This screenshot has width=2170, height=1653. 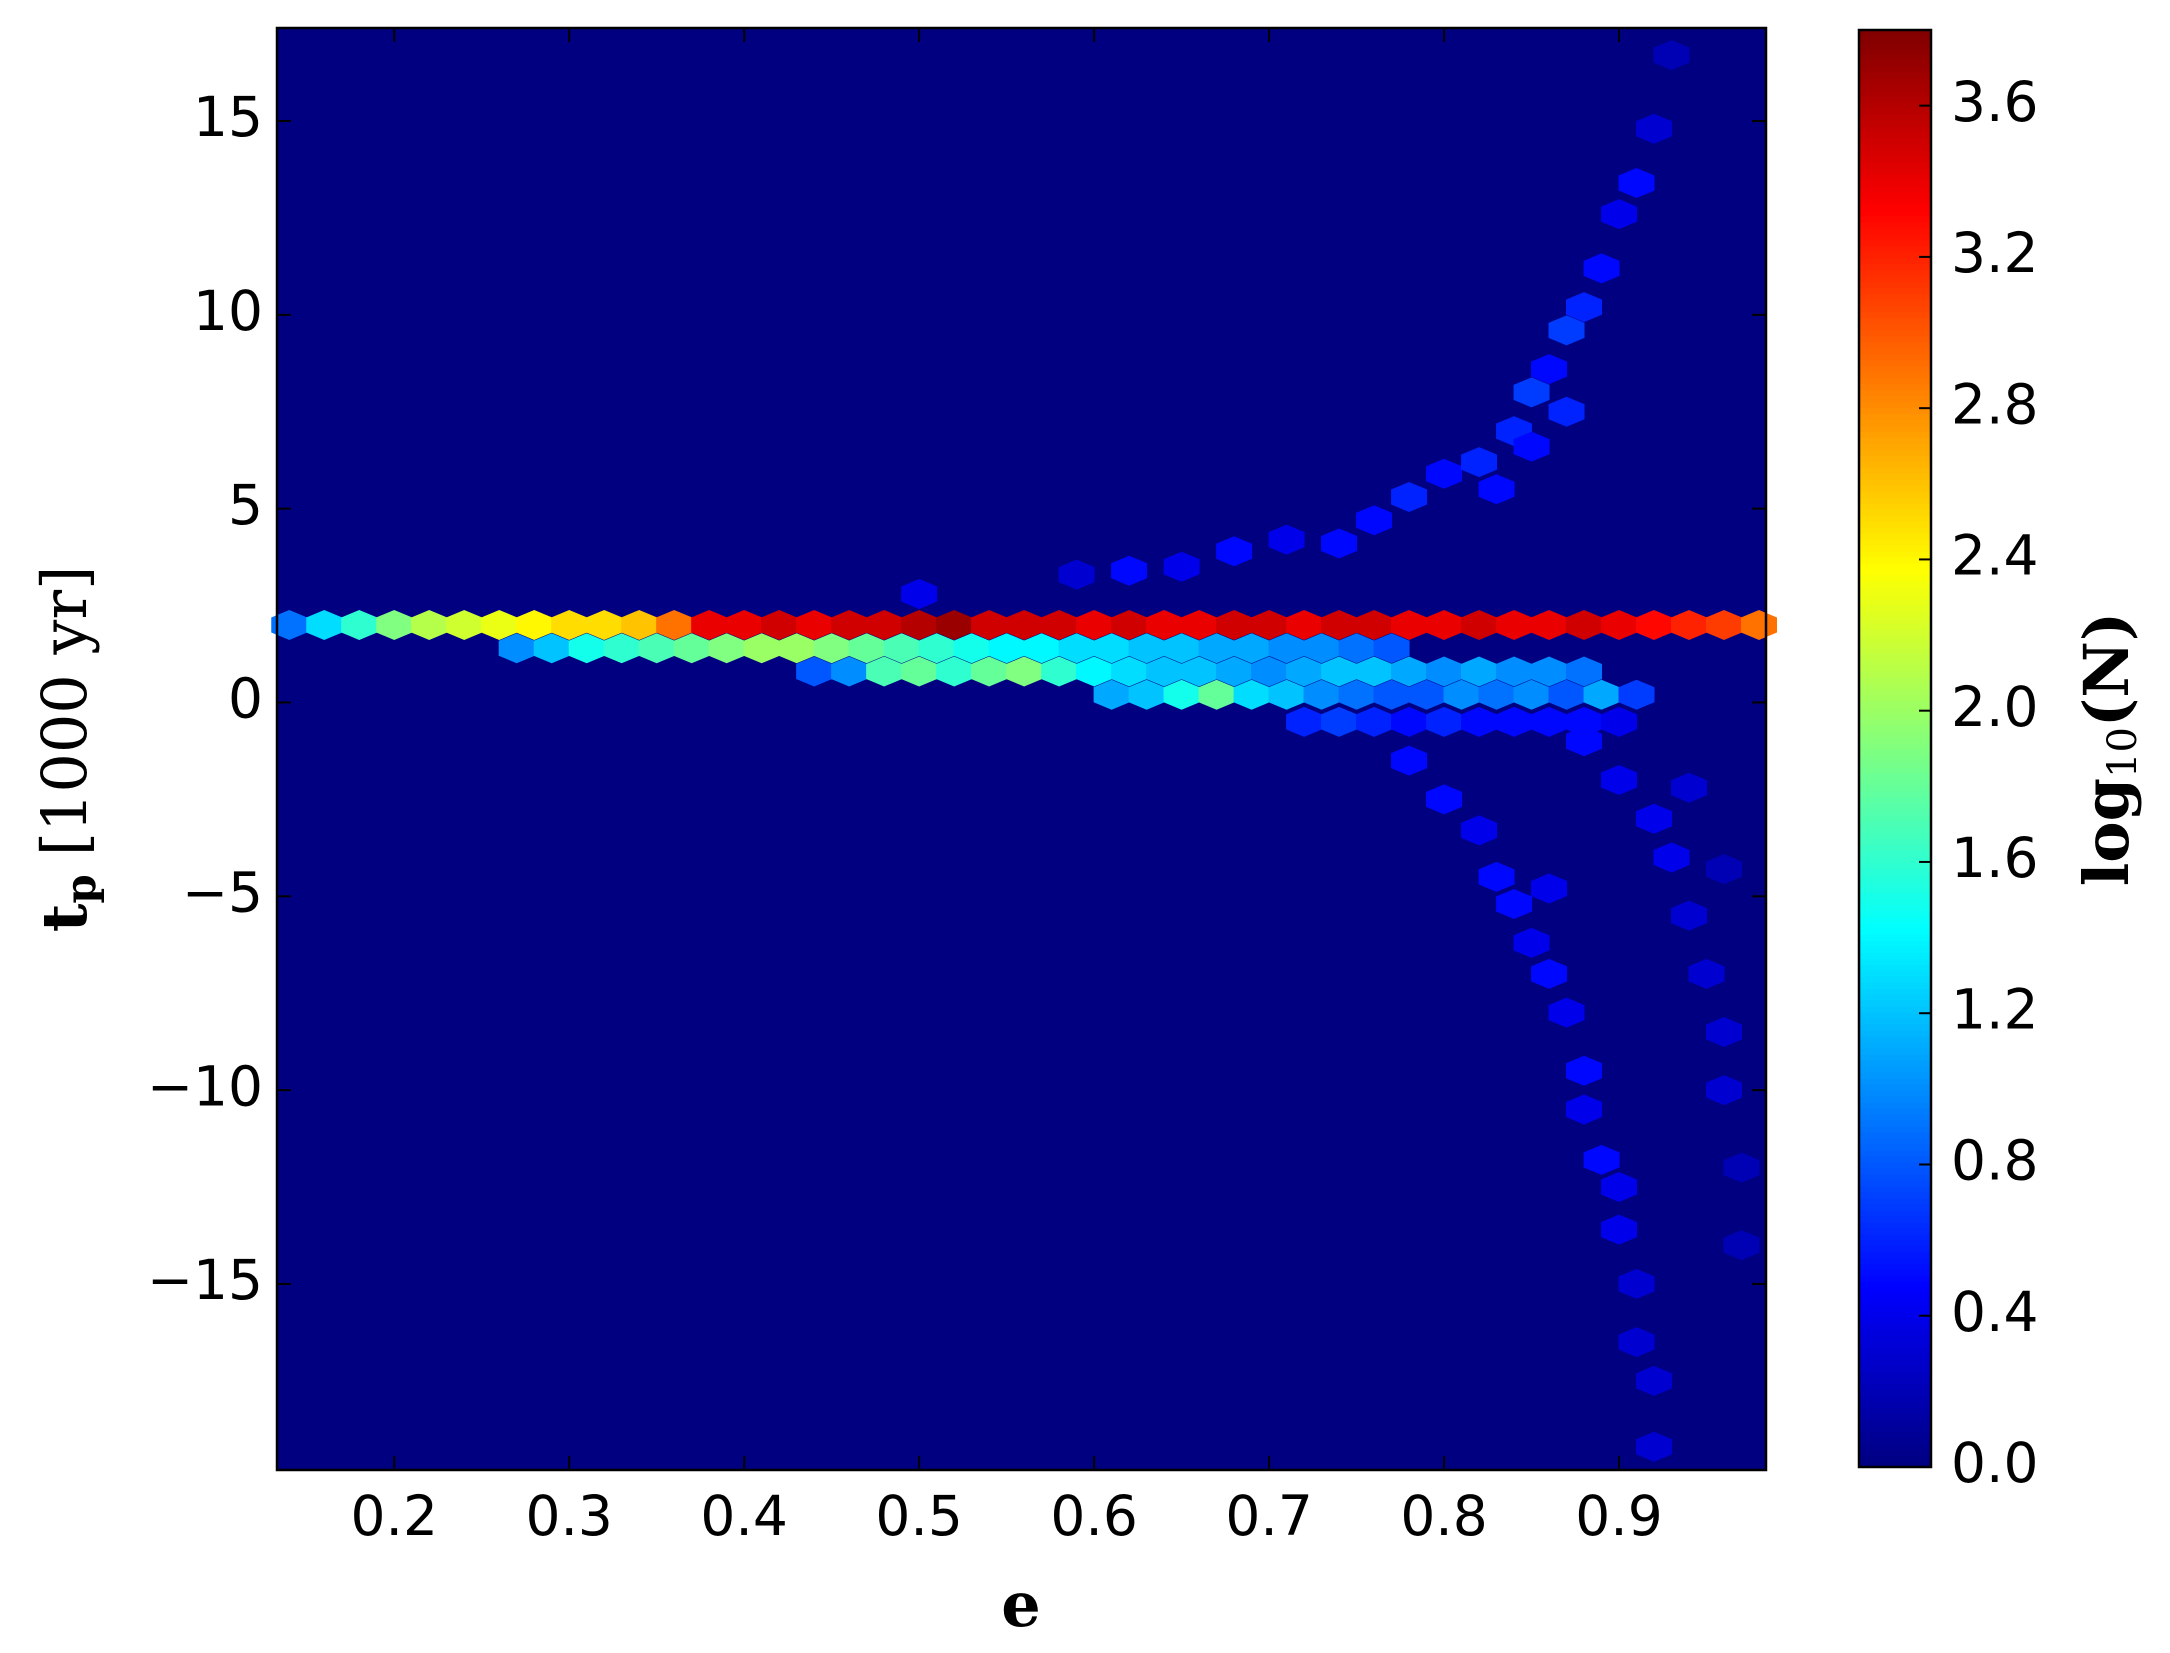 I want to click on colorbar-tick-label: 0.0, so click(x=1994, y=1463).